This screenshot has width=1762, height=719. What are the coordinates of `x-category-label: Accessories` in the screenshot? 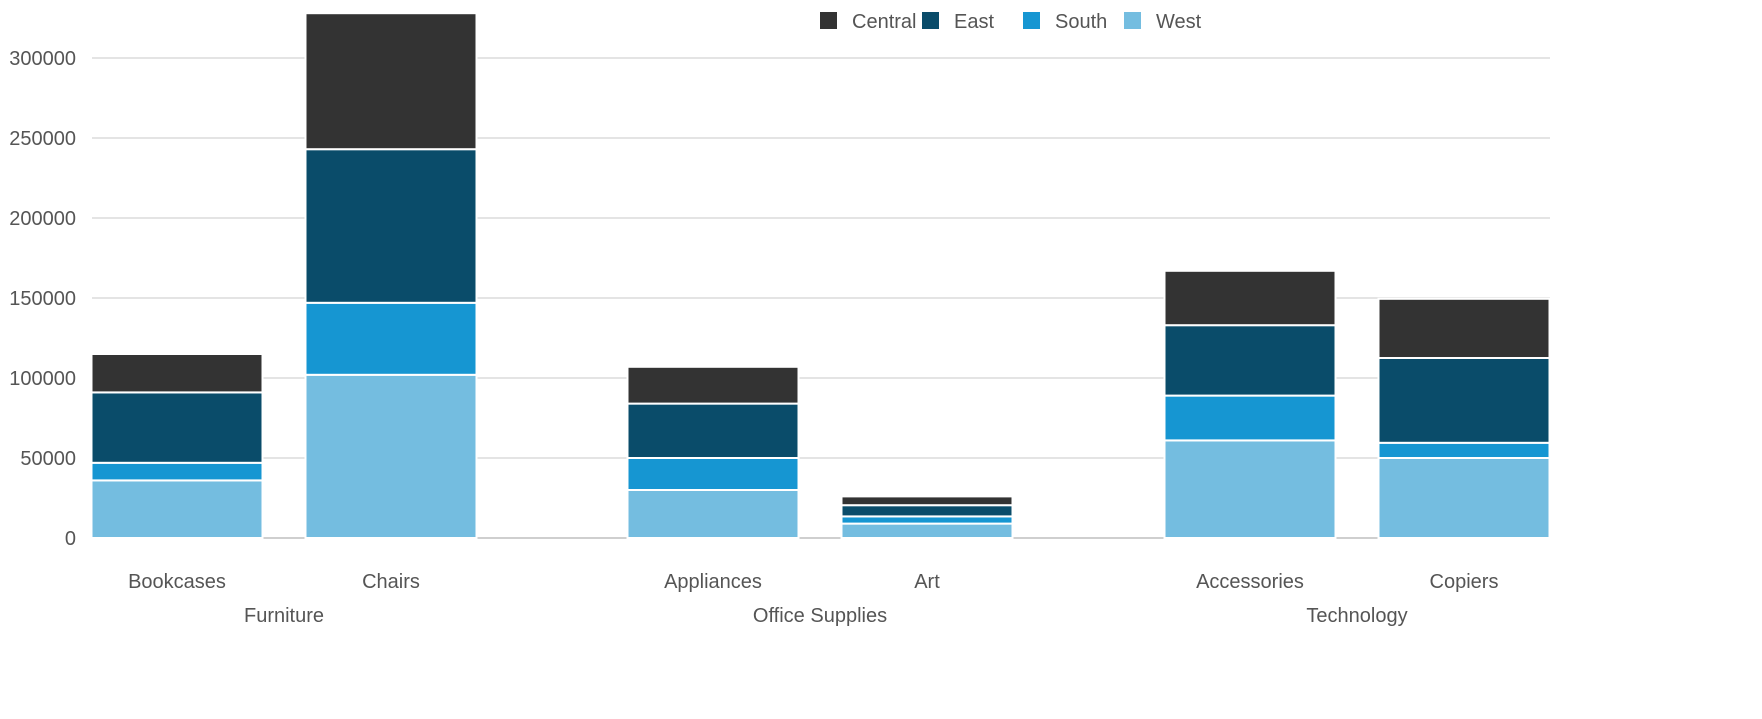 It's located at (1250, 582).